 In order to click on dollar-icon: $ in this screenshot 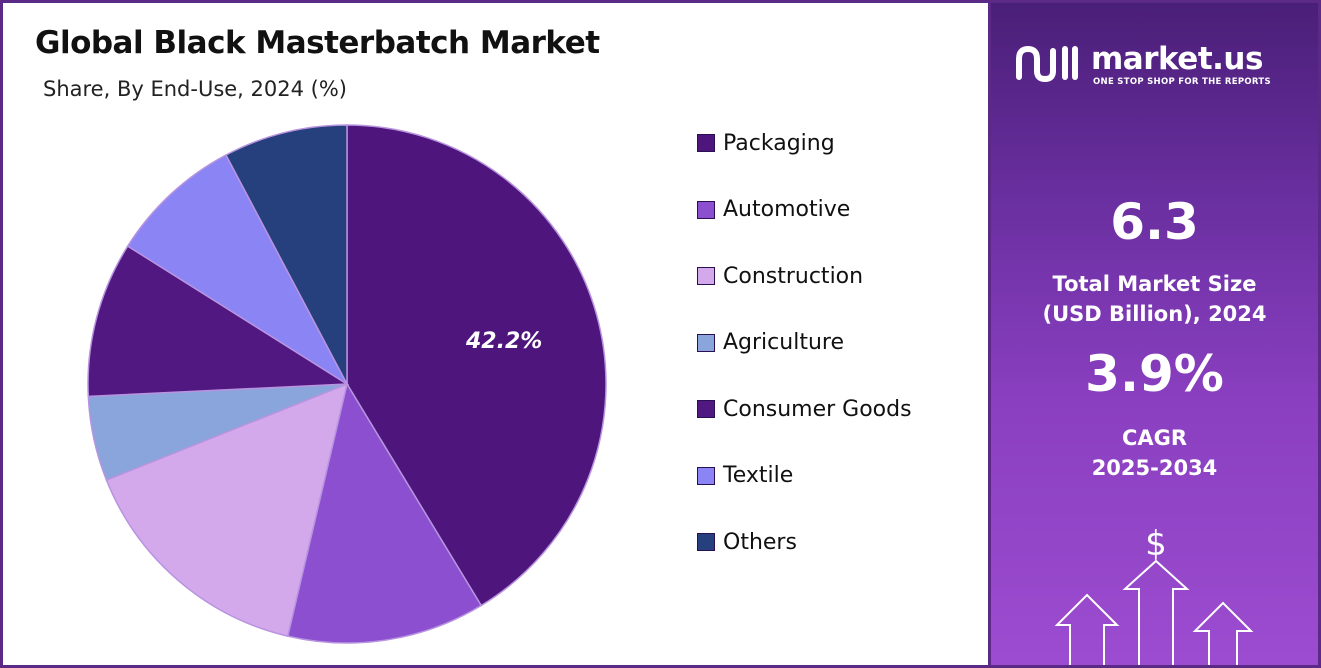, I will do `click(1156, 544)`.